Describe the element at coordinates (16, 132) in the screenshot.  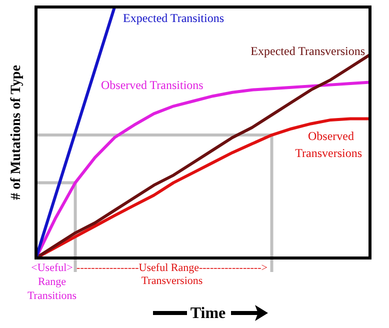
I see `y-axis-title: # of Mutations of Type` at that location.